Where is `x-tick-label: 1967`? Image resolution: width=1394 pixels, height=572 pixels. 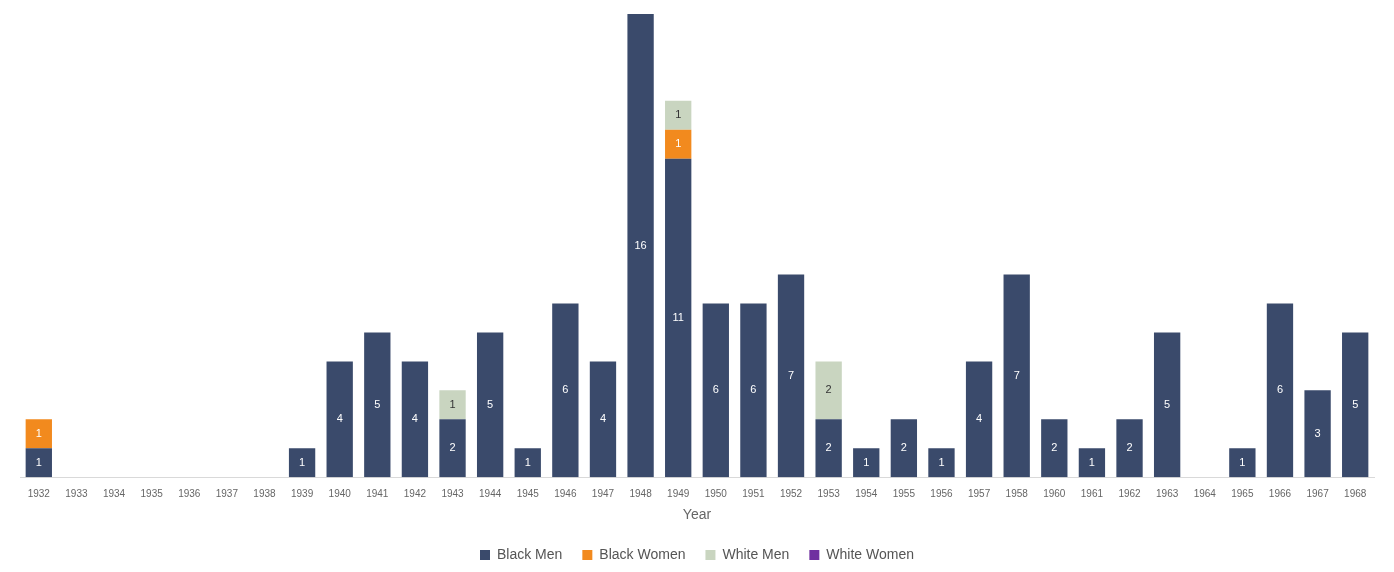 x-tick-label: 1967 is located at coordinates (1318, 493).